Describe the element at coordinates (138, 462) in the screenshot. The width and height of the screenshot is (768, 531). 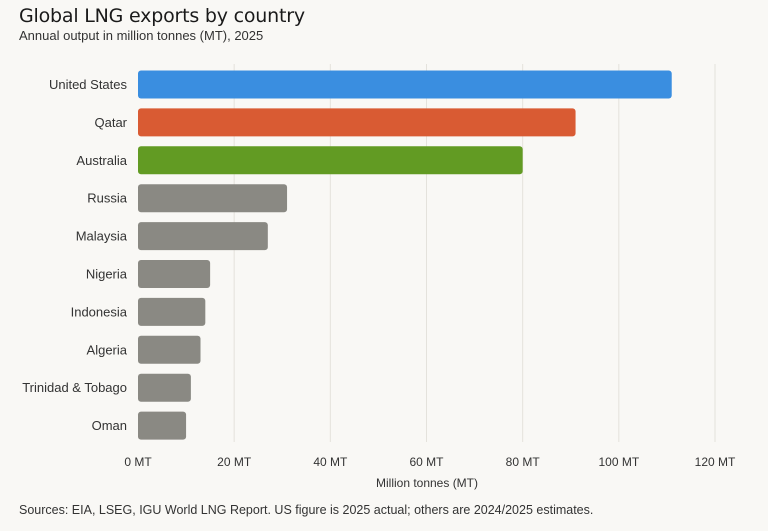
I see `x-tick-label: 0 MT` at that location.